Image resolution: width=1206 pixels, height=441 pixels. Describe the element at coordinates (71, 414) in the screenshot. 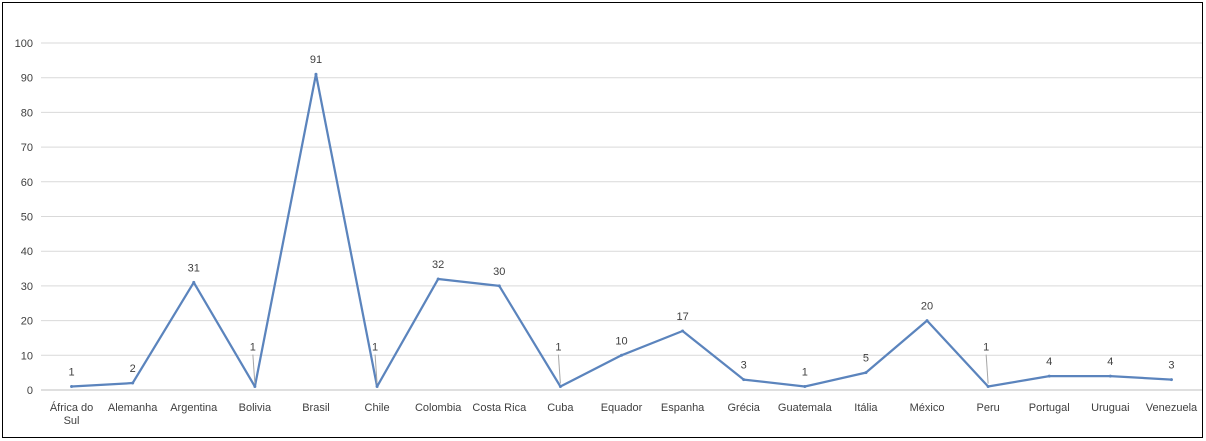

I see `x-tick-label: África do Sul` at that location.